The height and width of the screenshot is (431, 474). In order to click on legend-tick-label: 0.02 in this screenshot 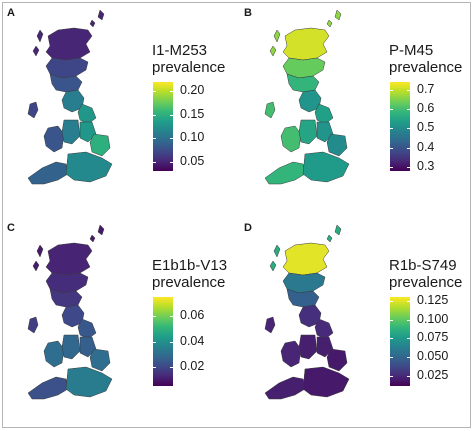, I will do `click(192, 366)`.